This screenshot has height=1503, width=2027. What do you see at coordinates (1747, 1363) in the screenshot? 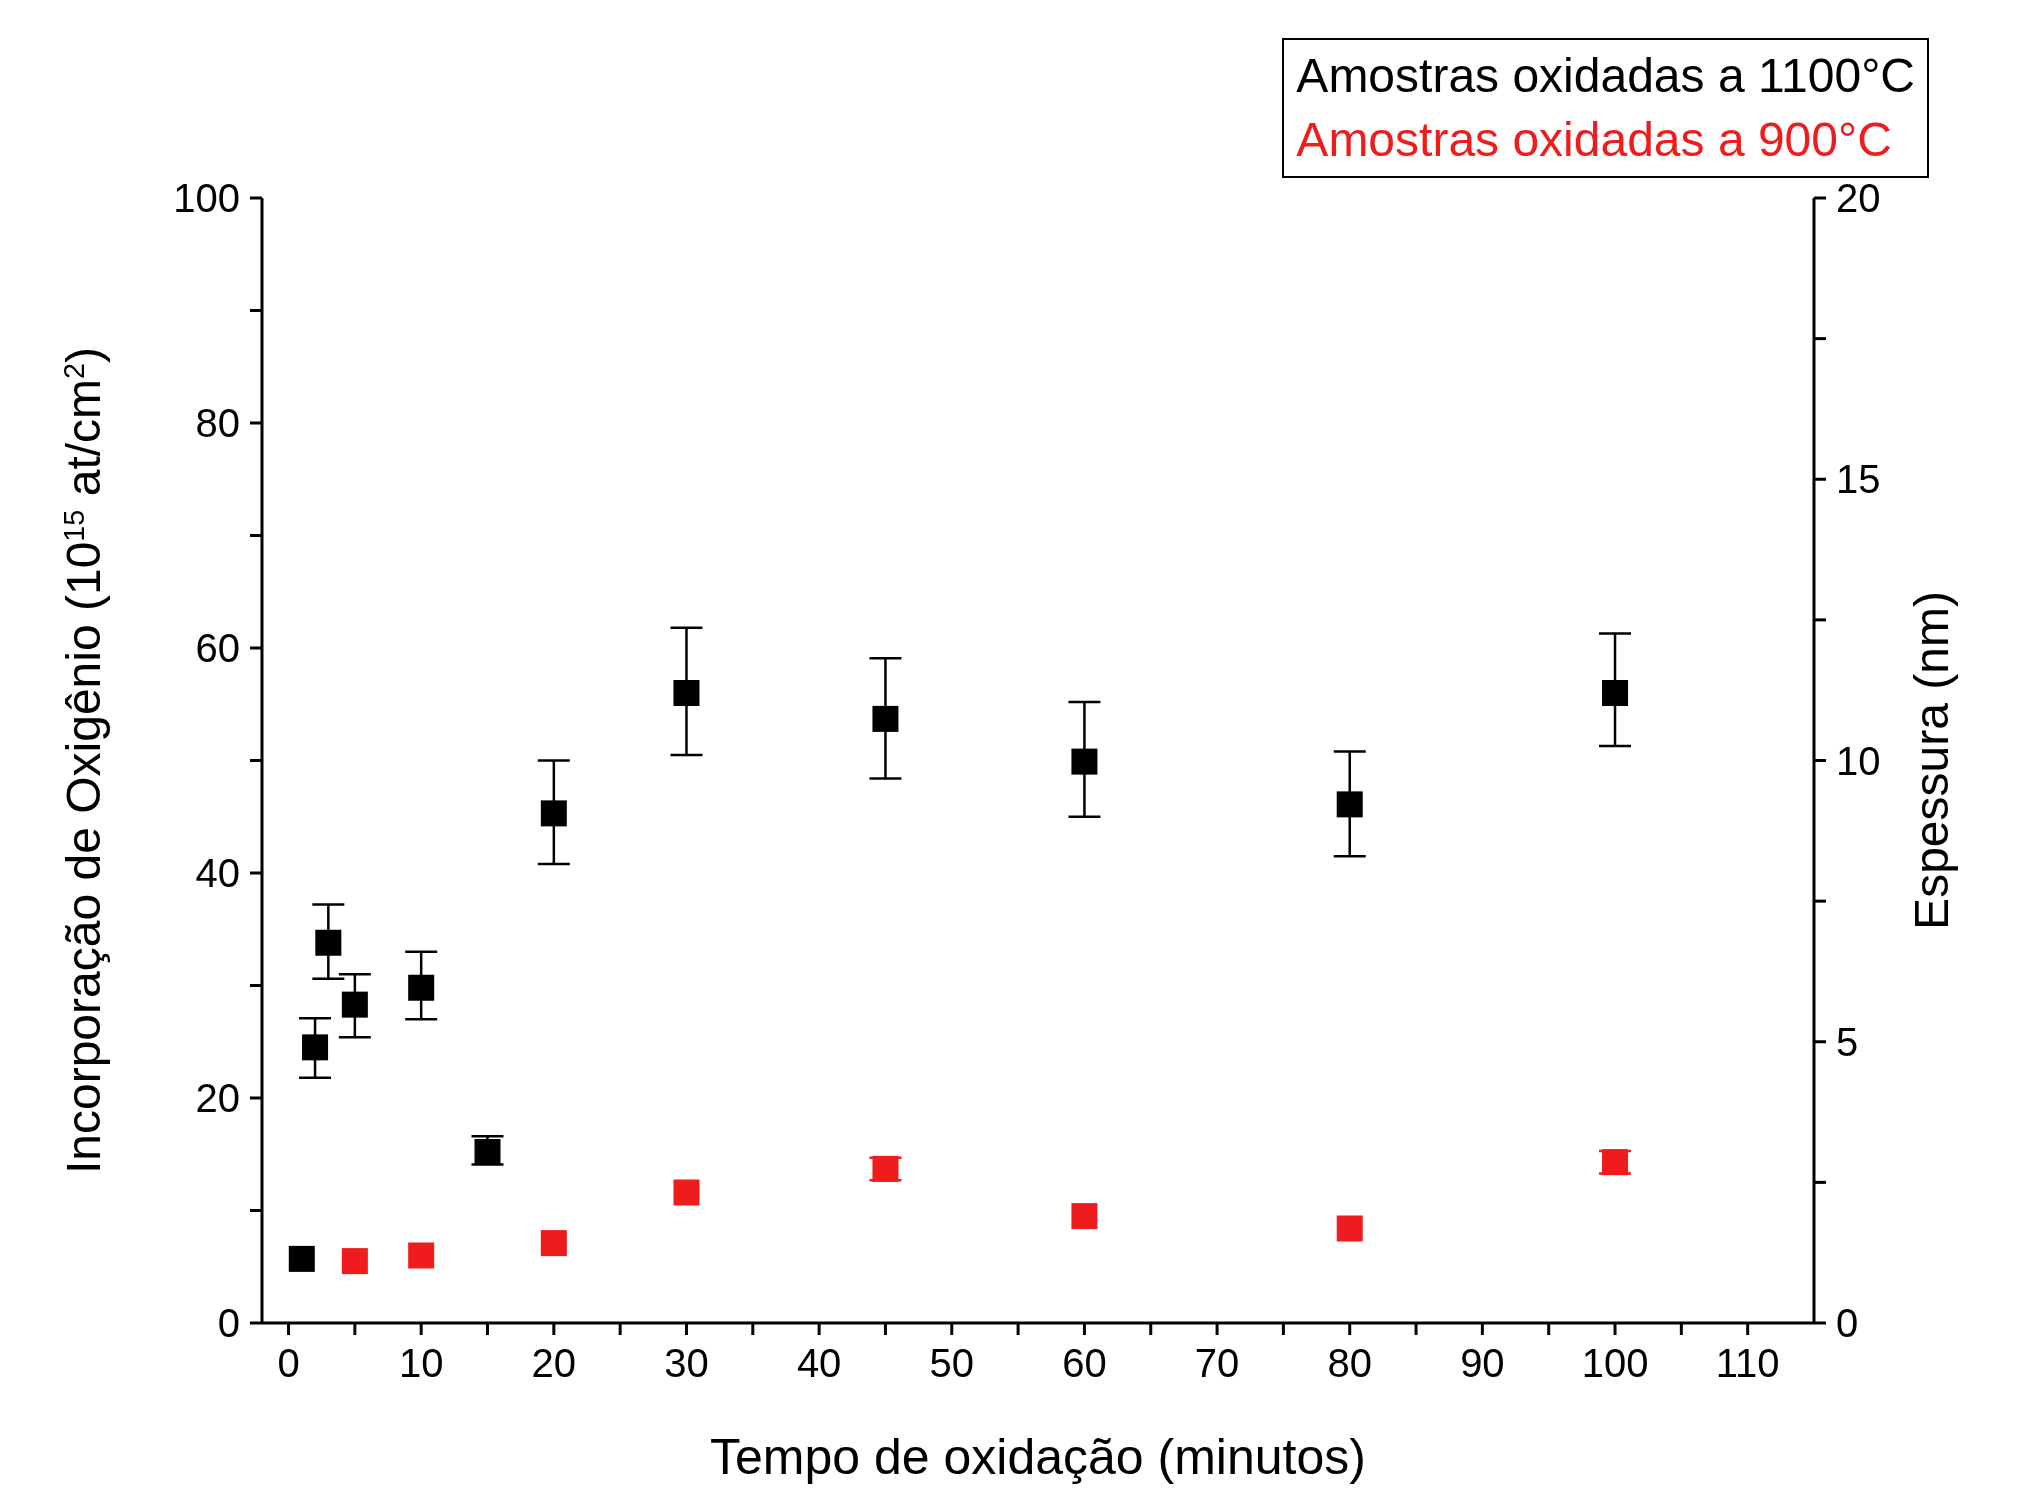
I see `x-tick-label: 110` at bounding box center [1747, 1363].